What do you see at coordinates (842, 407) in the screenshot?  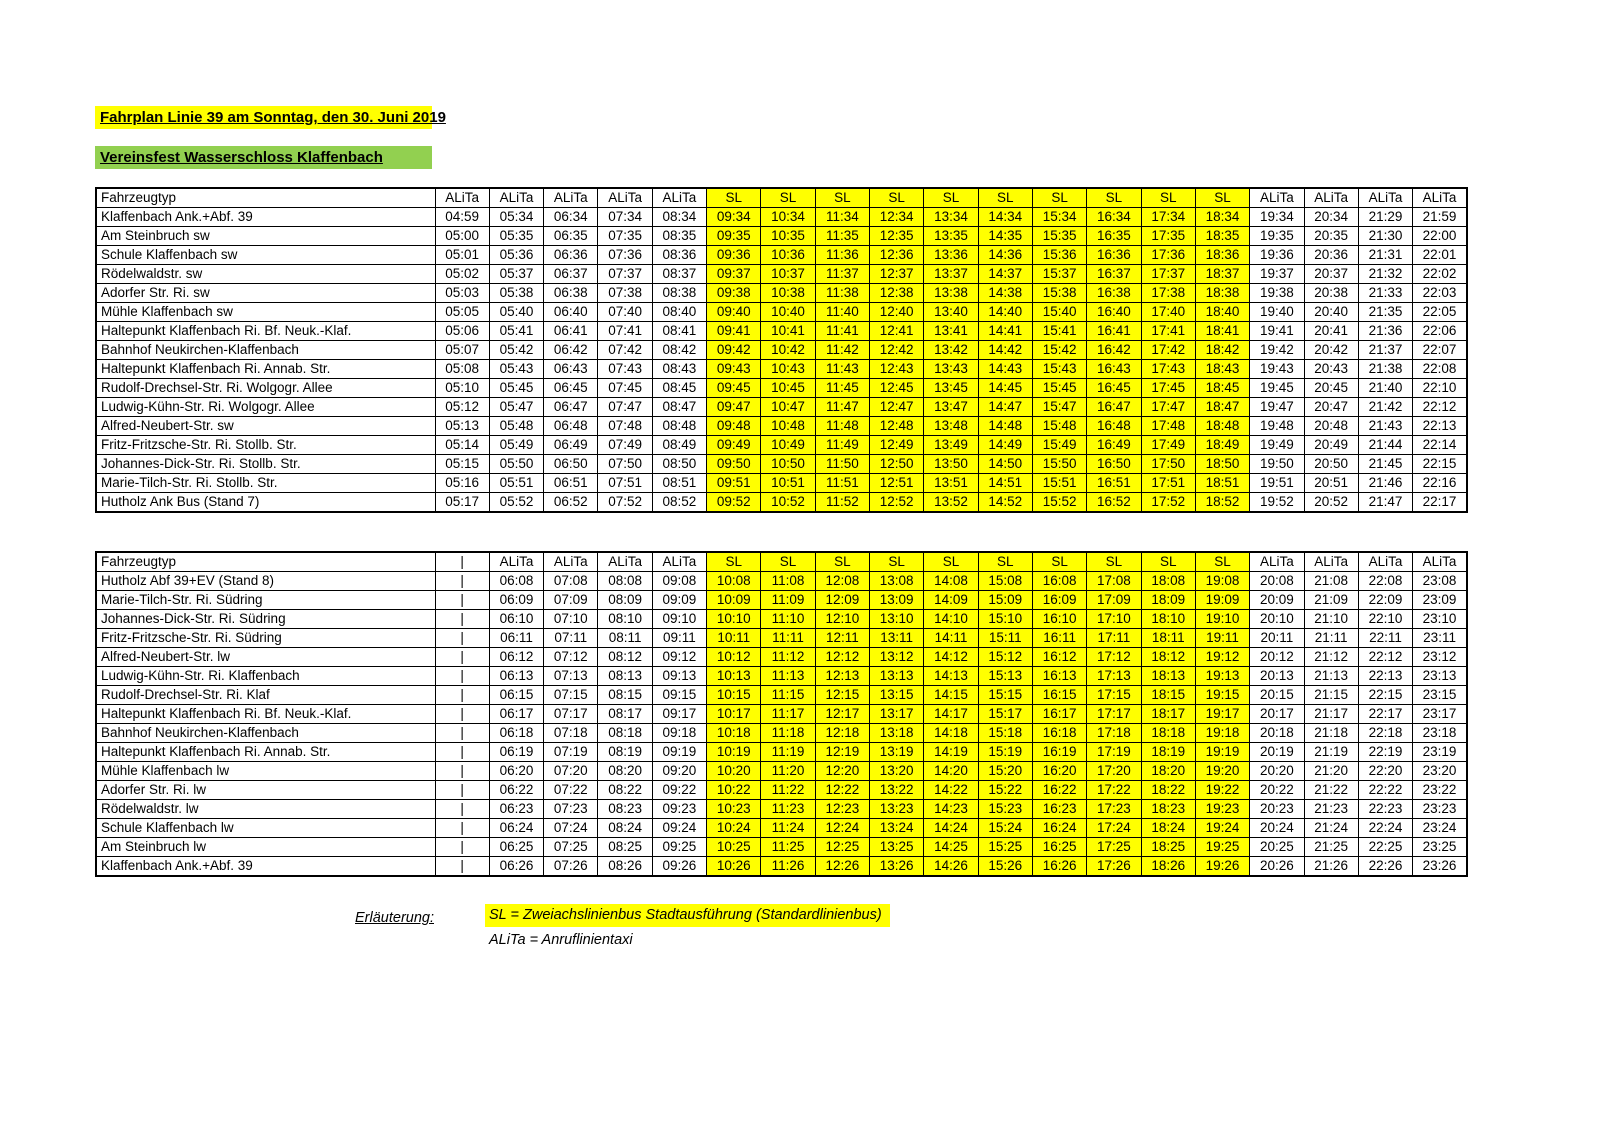 I see `departure-time-cell: 11:47` at bounding box center [842, 407].